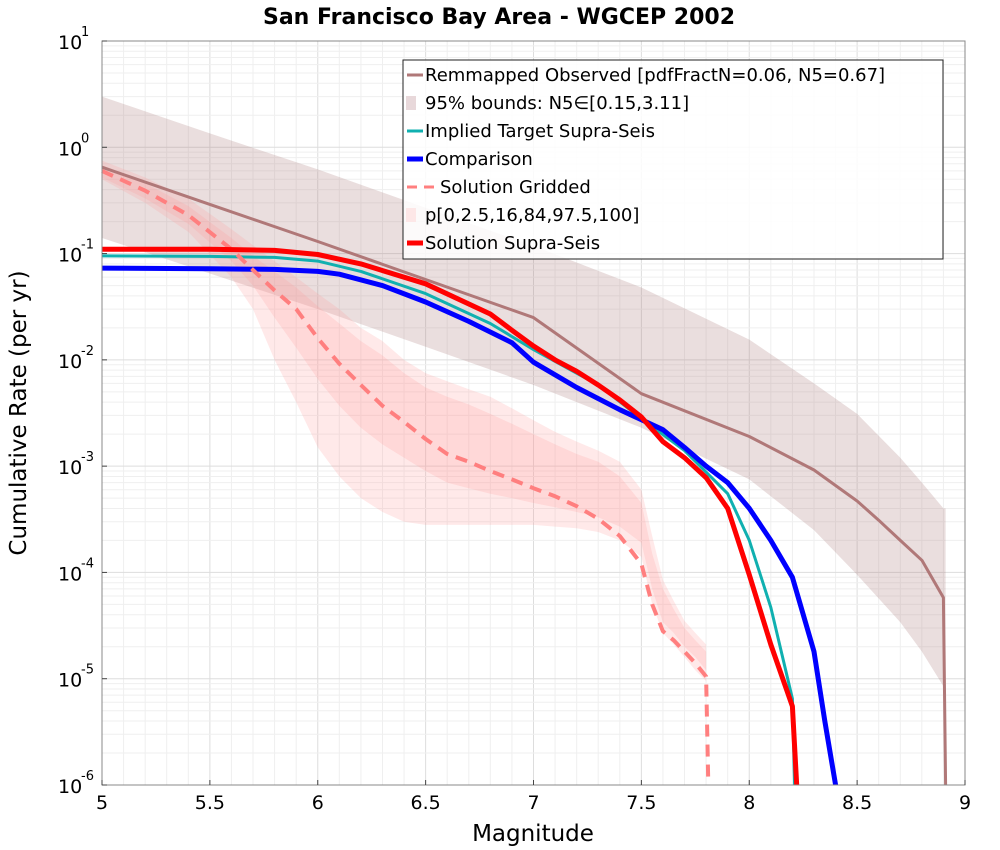 The height and width of the screenshot is (850, 1000). Describe the element at coordinates (533, 834) in the screenshot. I see `x-axis-label: Magnitude` at that location.